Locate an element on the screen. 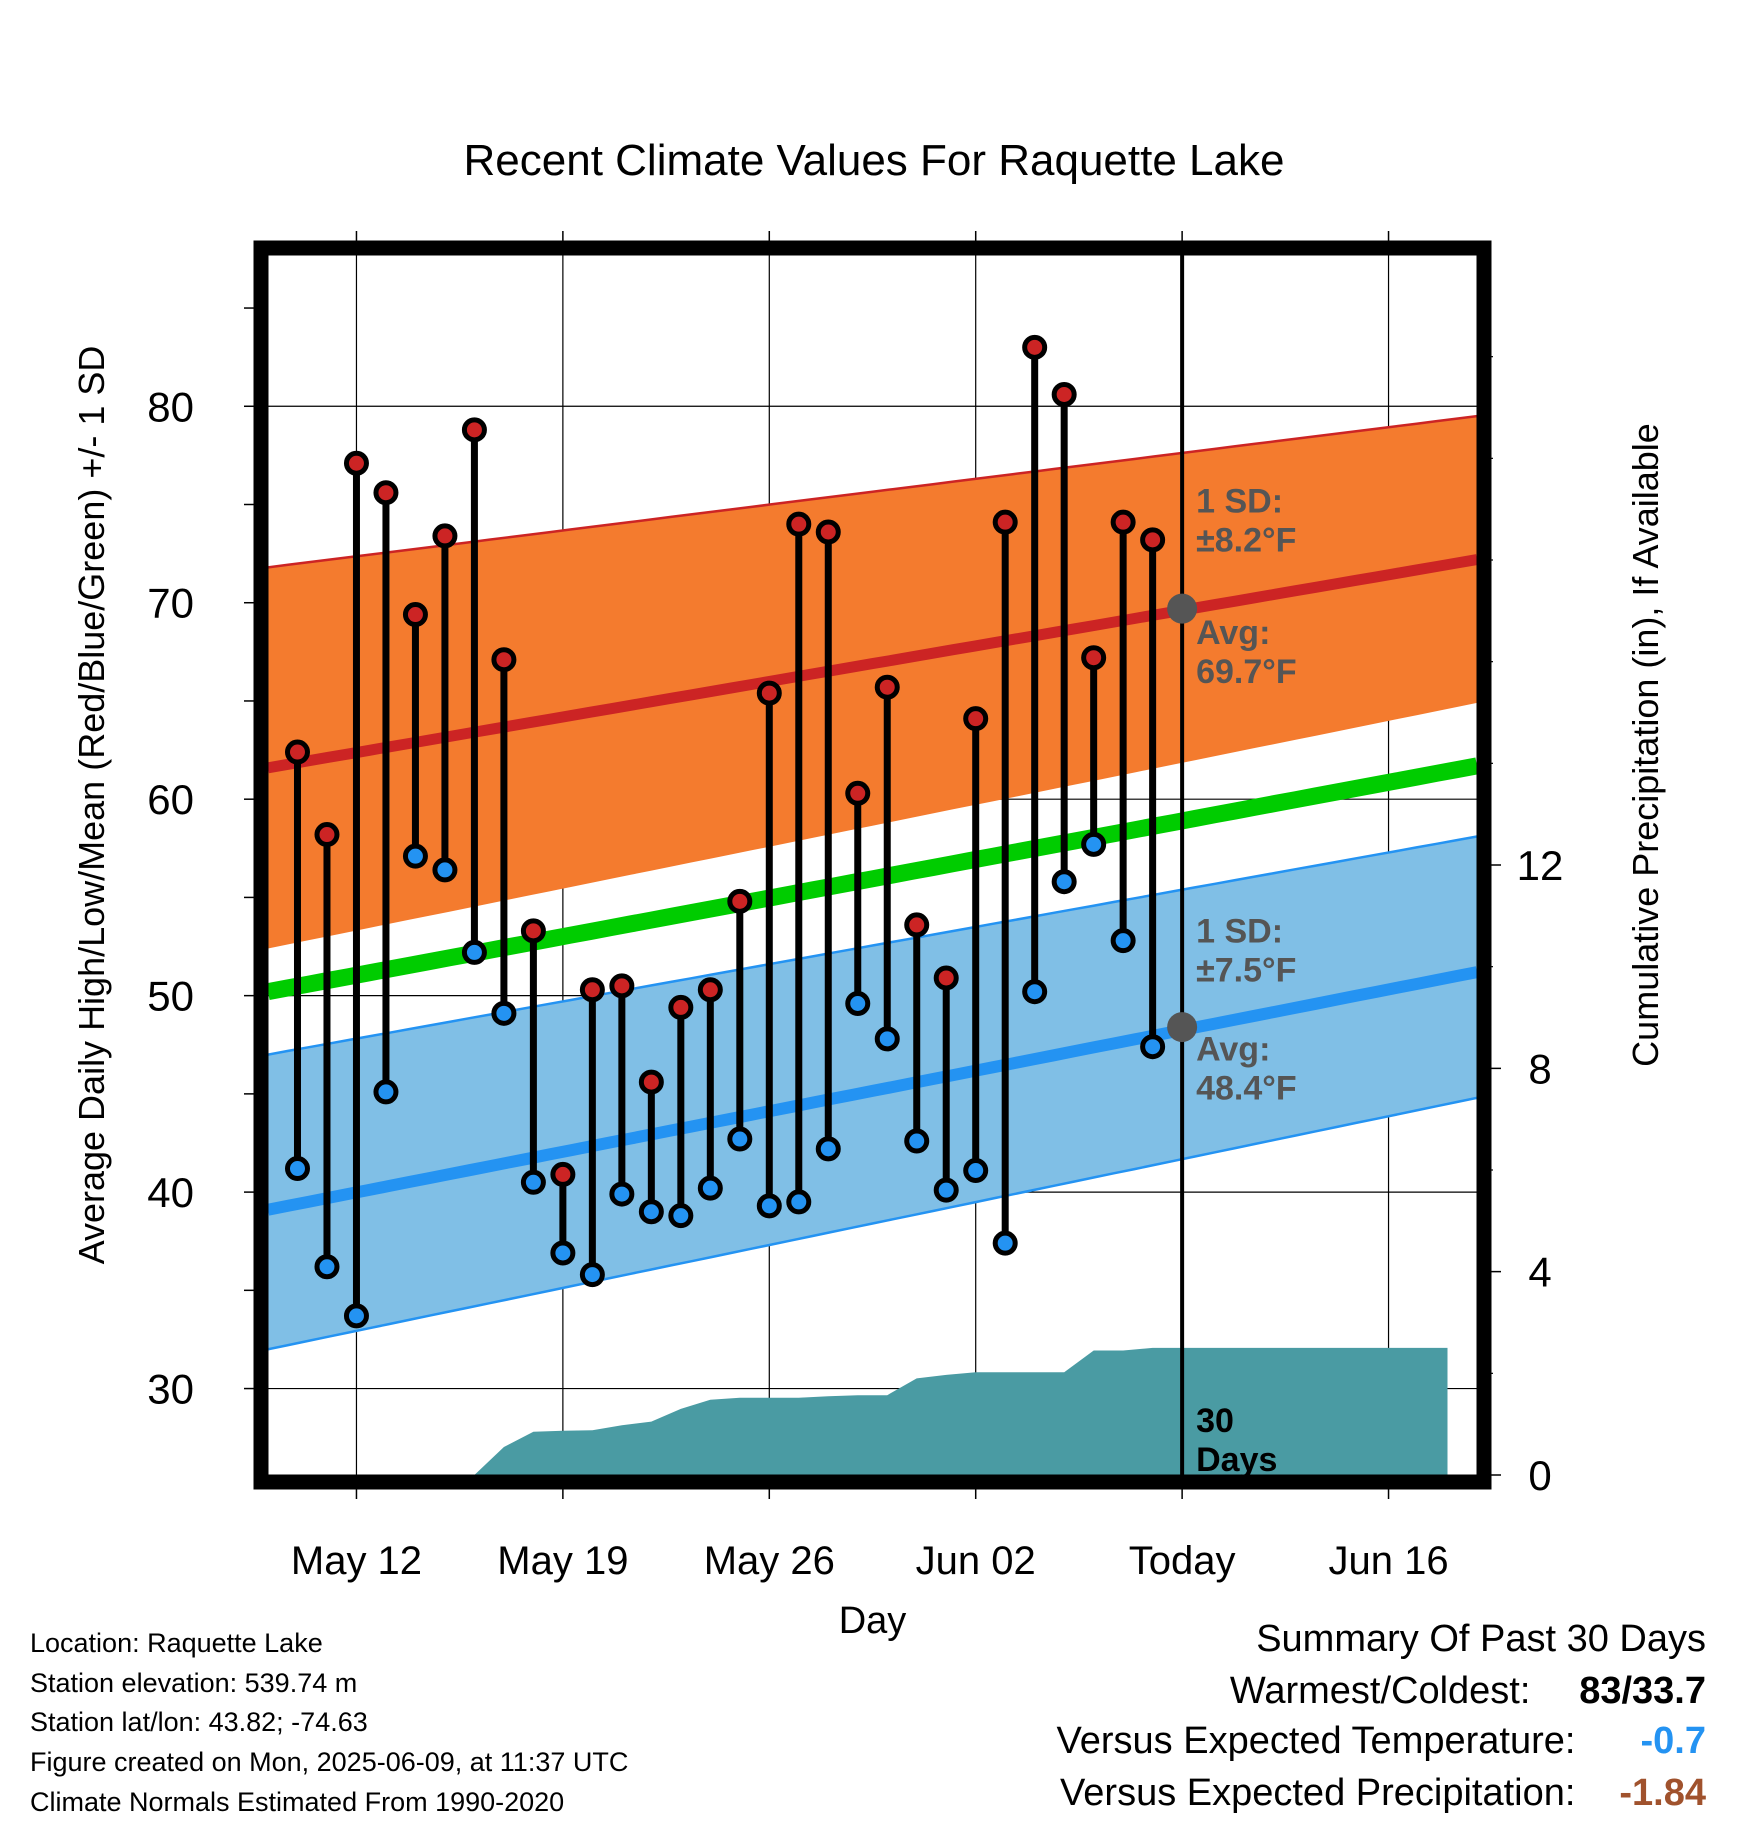 This screenshot has width=1748, height=1828. summary-temp-row: Versus Expected Temperature: -0.7 is located at coordinates (1381, 1741).